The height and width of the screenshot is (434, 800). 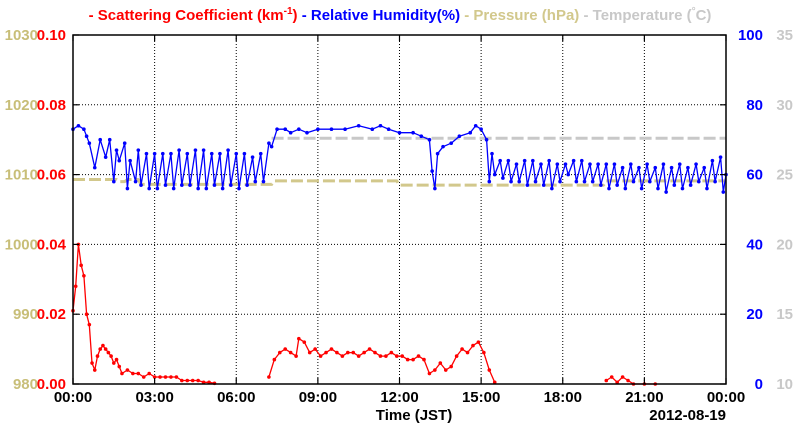 I want to click on temperature-tick-label: 35, so click(x=784, y=35).